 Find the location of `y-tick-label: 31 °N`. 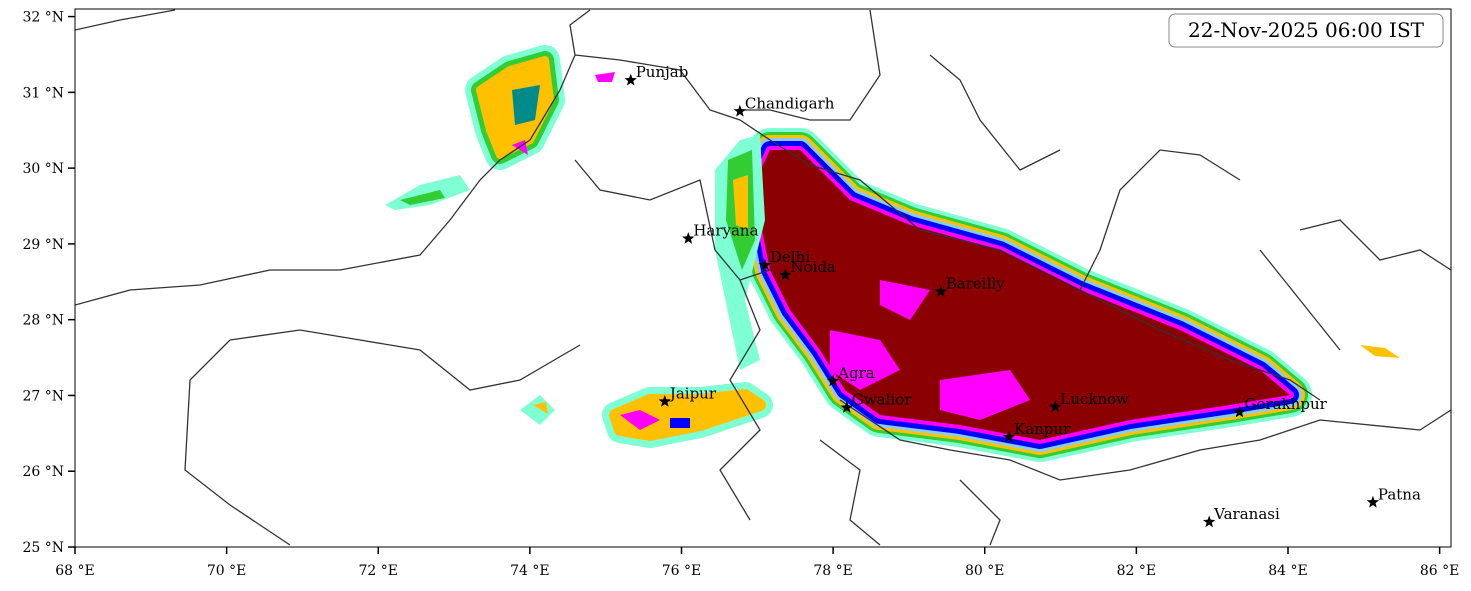

y-tick-label: 31 °N is located at coordinates (43, 93).